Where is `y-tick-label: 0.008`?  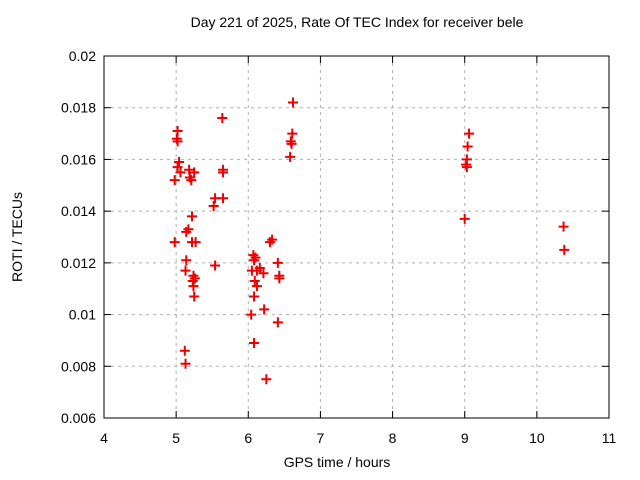 y-tick-label: 0.008 is located at coordinates (78, 366).